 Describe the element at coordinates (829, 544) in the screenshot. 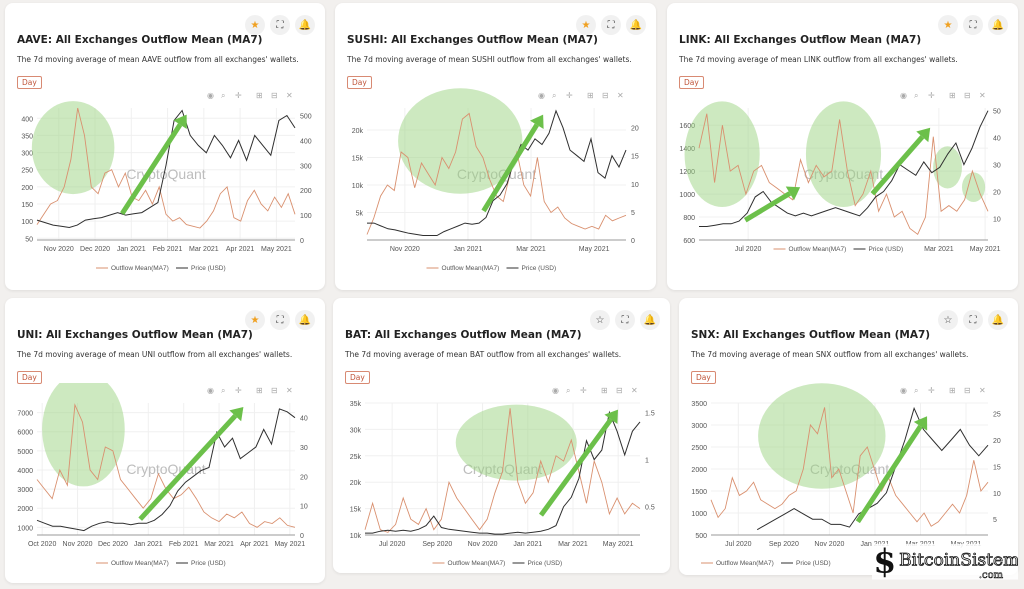

I see `x-tick: Nov 2020` at that location.